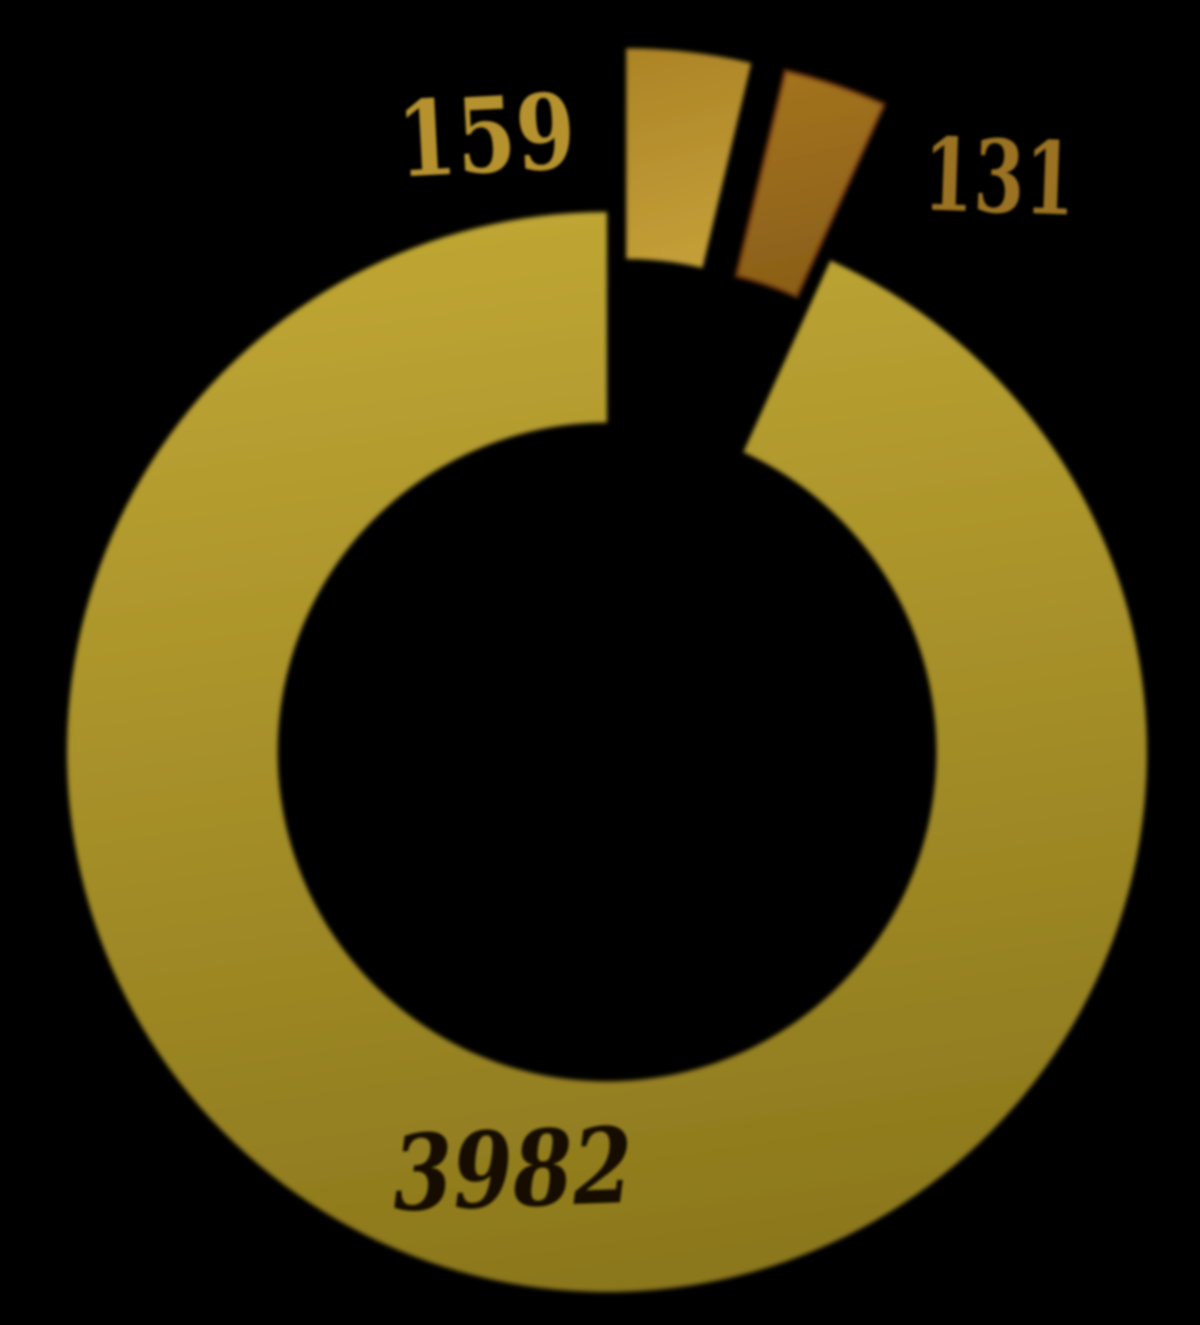  I want to click on slice-label-131: 131, so click(999, 176).